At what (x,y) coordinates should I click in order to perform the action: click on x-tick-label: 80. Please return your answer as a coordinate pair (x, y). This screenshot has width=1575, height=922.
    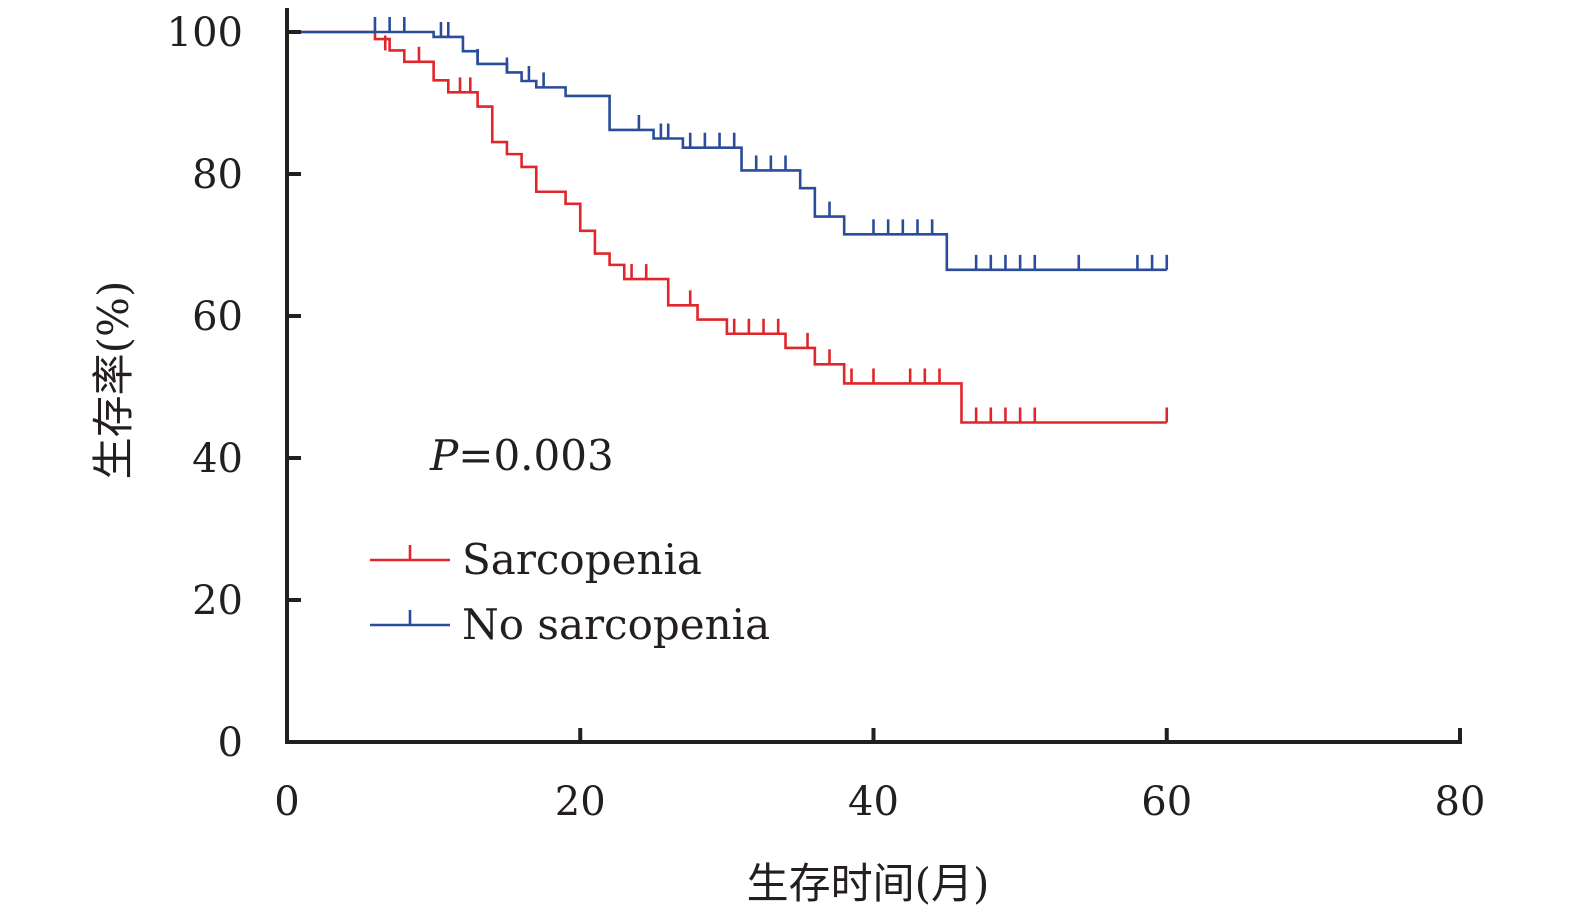
    Looking at the image, I should click on (1460, 802).